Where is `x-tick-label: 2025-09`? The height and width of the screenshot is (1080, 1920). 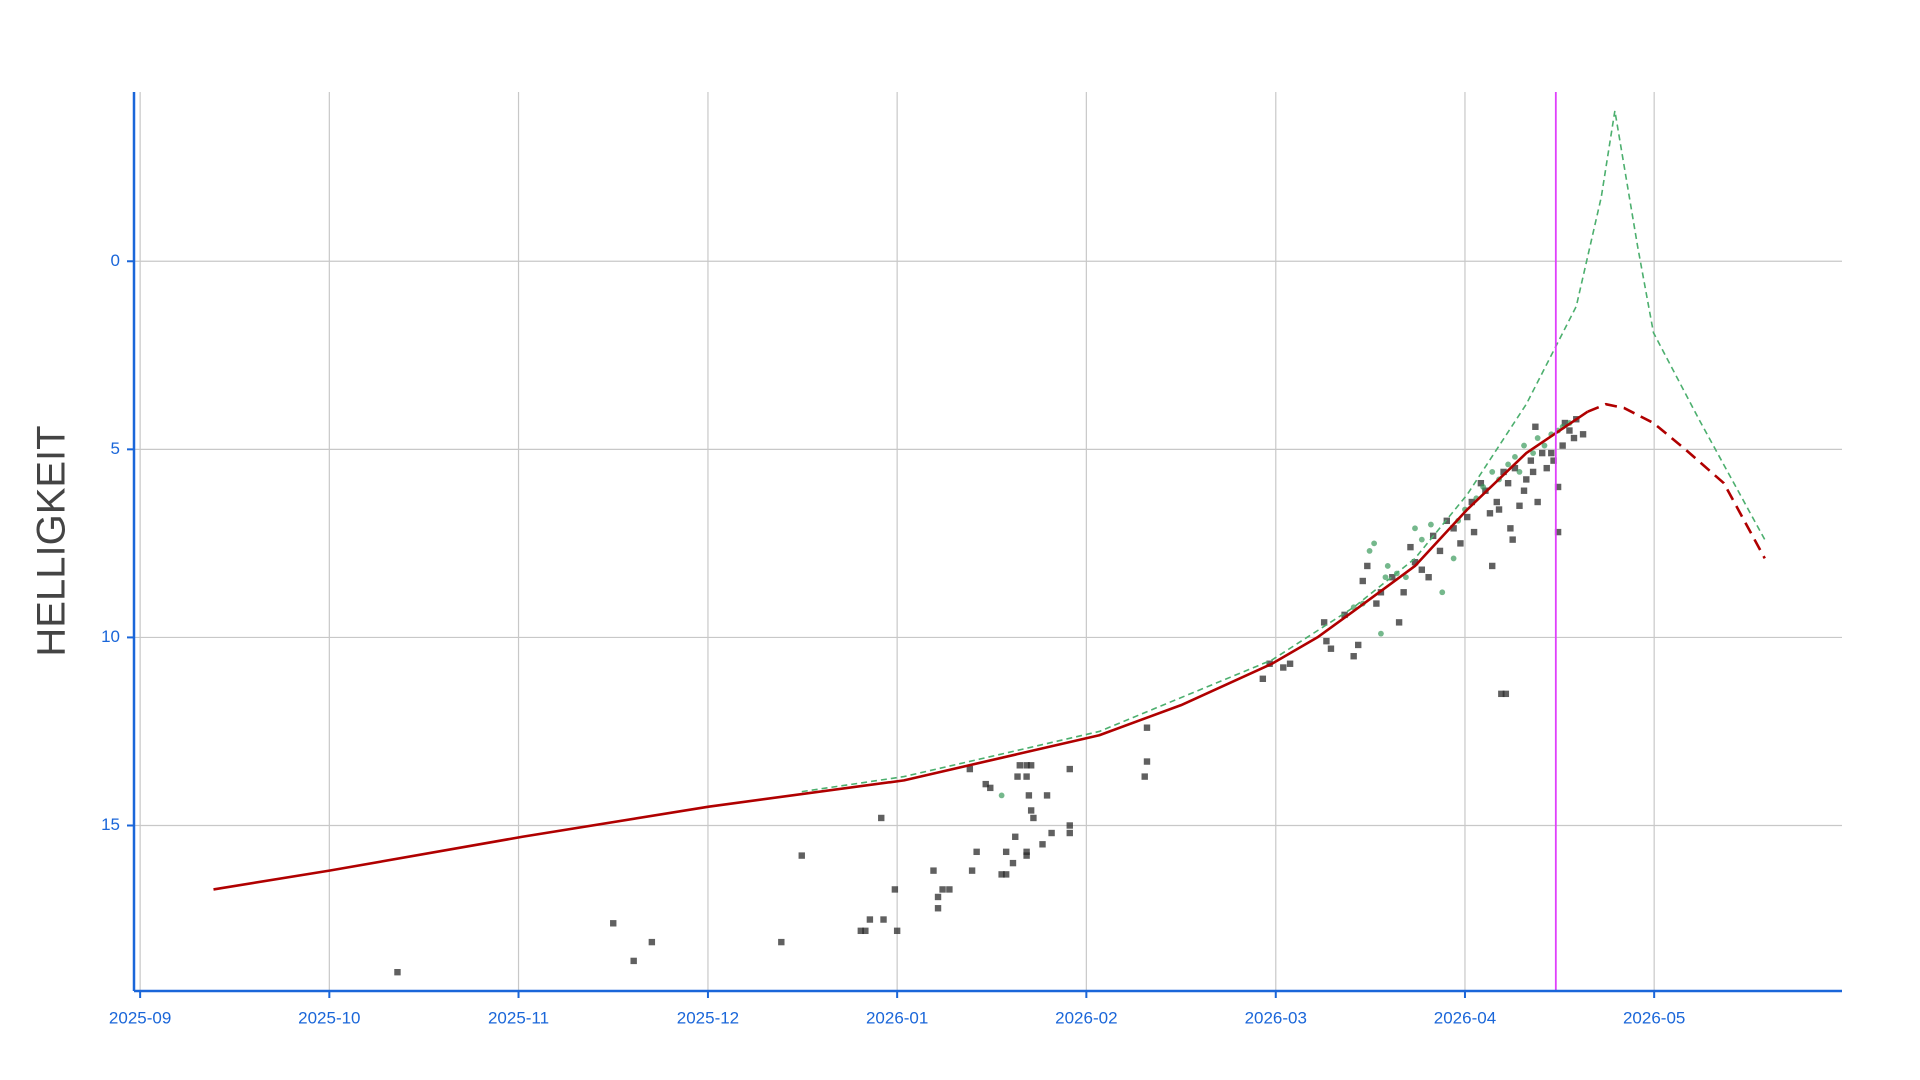
x-tick-label: 2025-09 is located at coordinates (140, 1017).